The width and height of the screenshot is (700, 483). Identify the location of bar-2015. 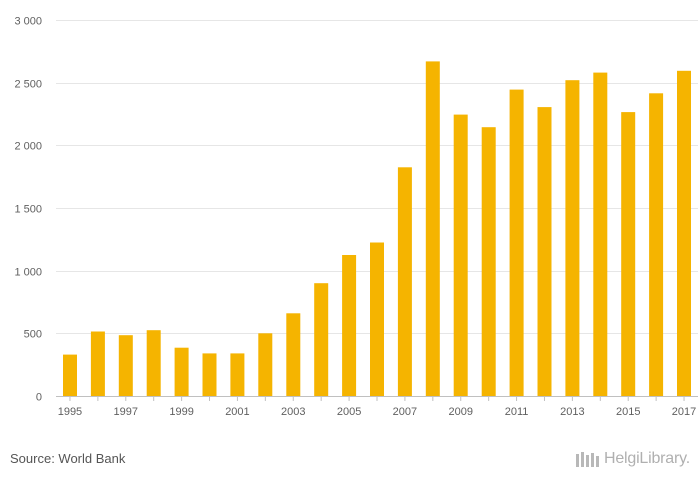
(628, 254).